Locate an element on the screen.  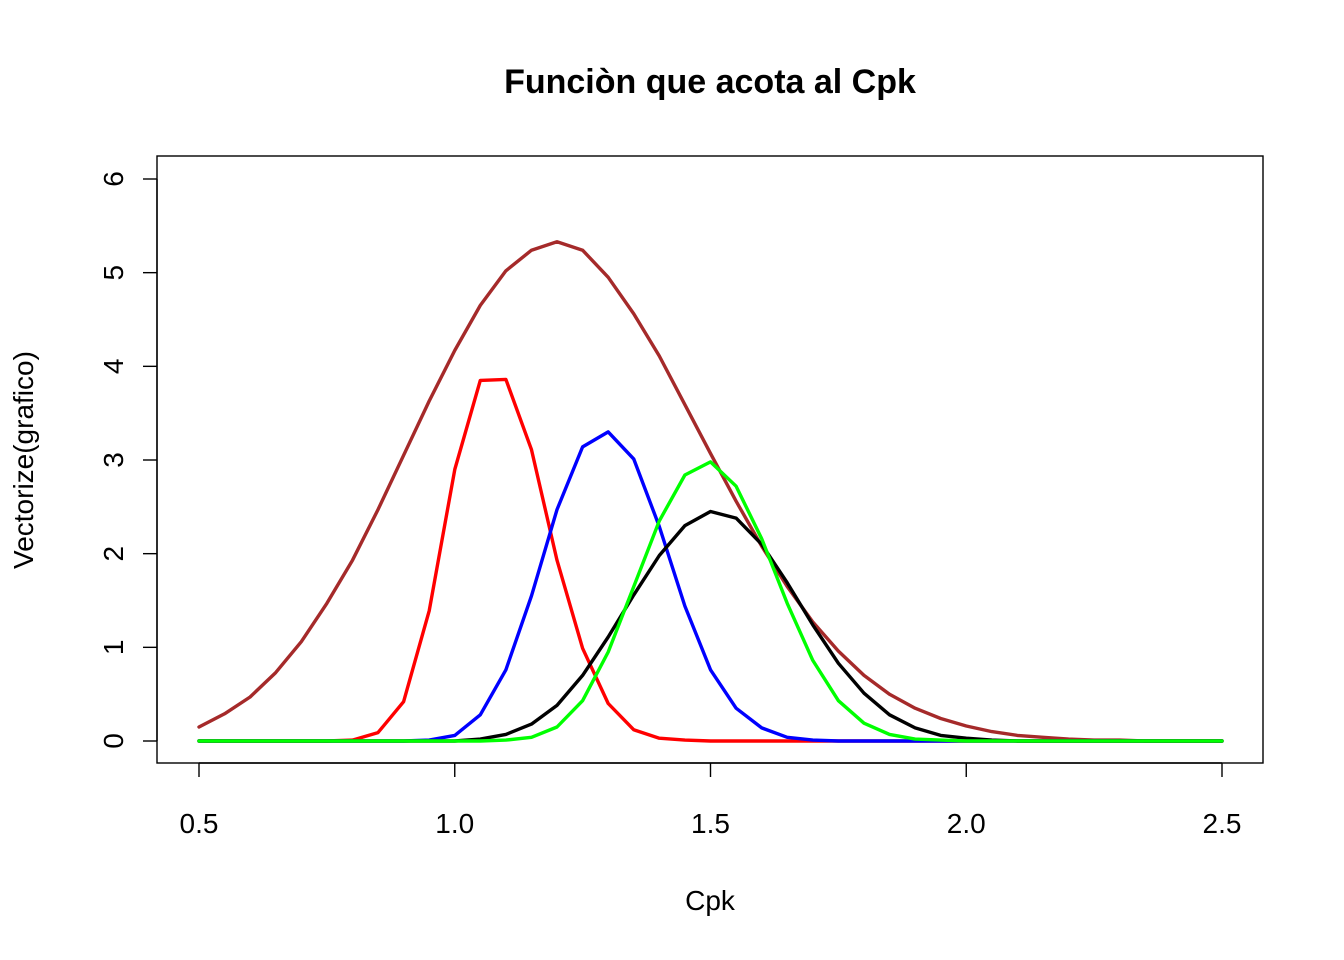
x-axis: 0.5 1.0 1.5 2.0 2.5 is located at coordinates (711, 800).